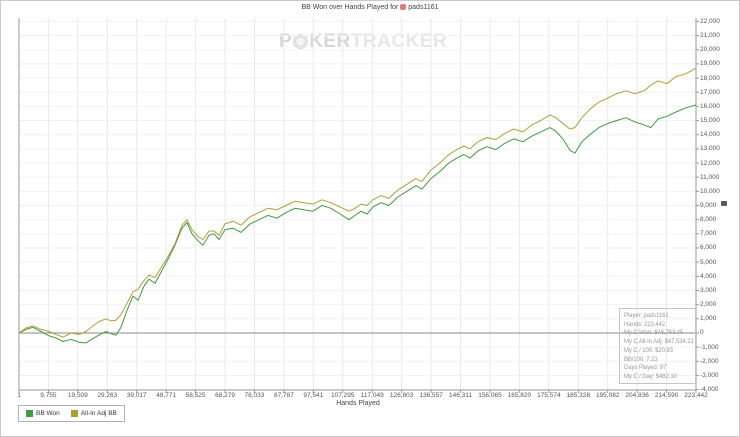  What do you see at coordinates (644, 324) in the screenshot?
I see `stats-row-hands: Hands: 223,442` at bounding box center [644, 324].